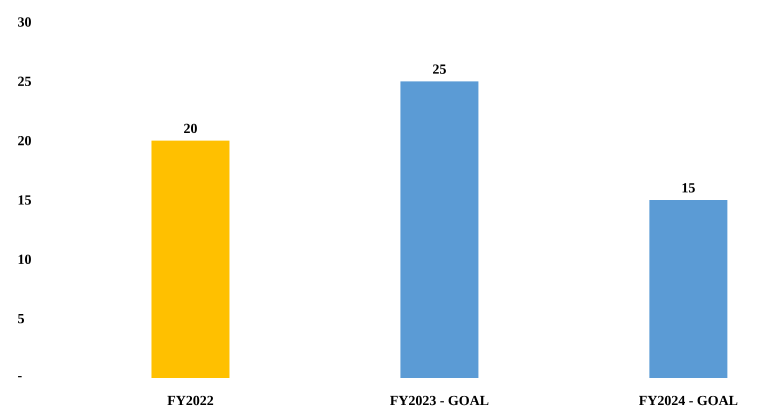 This screenshot has height=419, width=774. I want to click on data-label: 15, so click(688, 187).